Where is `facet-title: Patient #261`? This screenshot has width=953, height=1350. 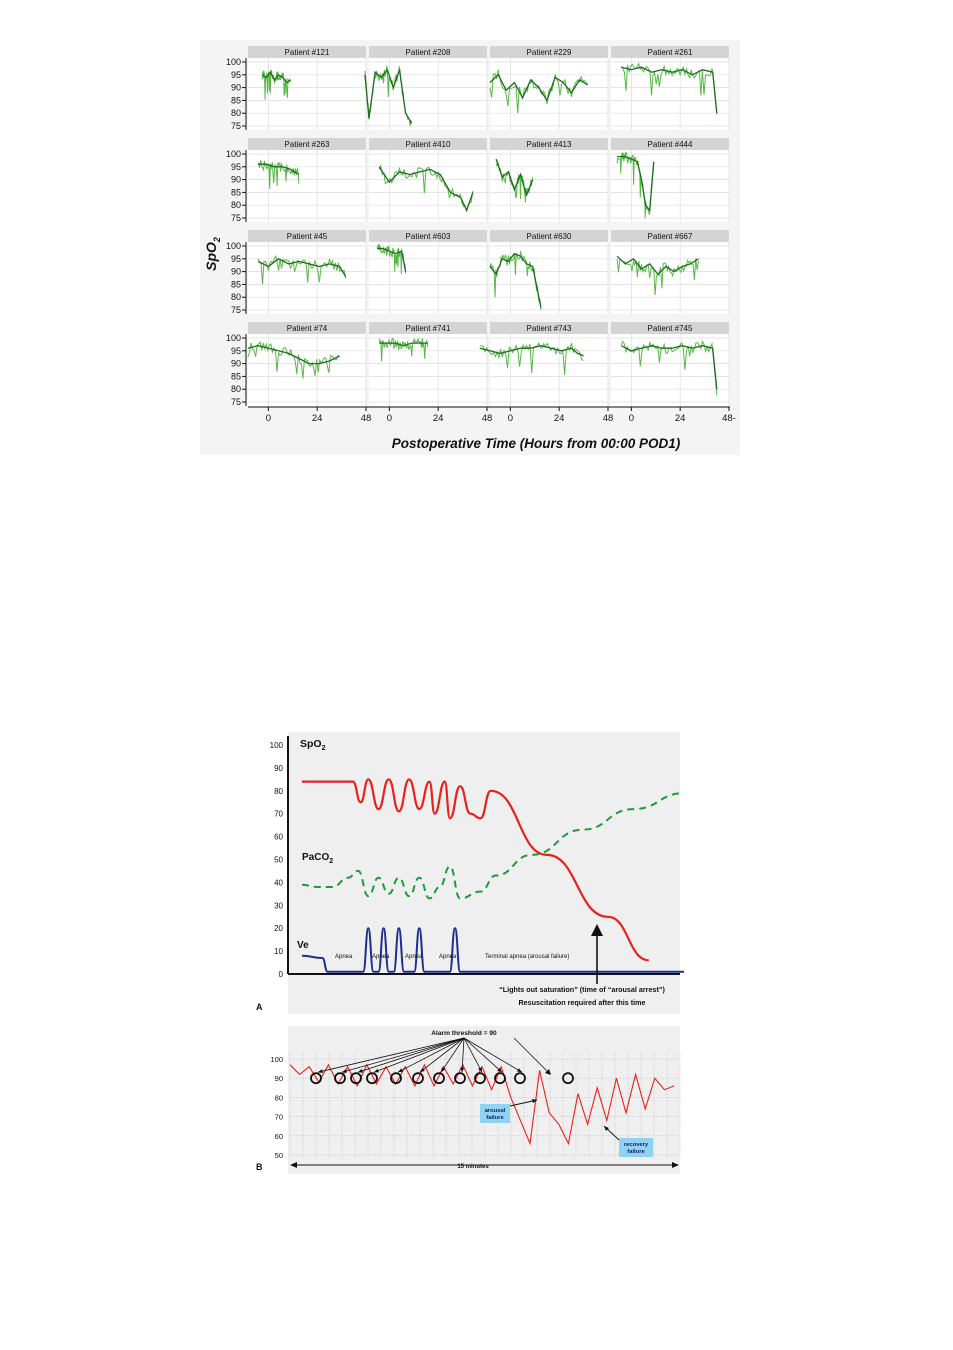
facet-title: Patient #261 is located at coordinates (670, 52).